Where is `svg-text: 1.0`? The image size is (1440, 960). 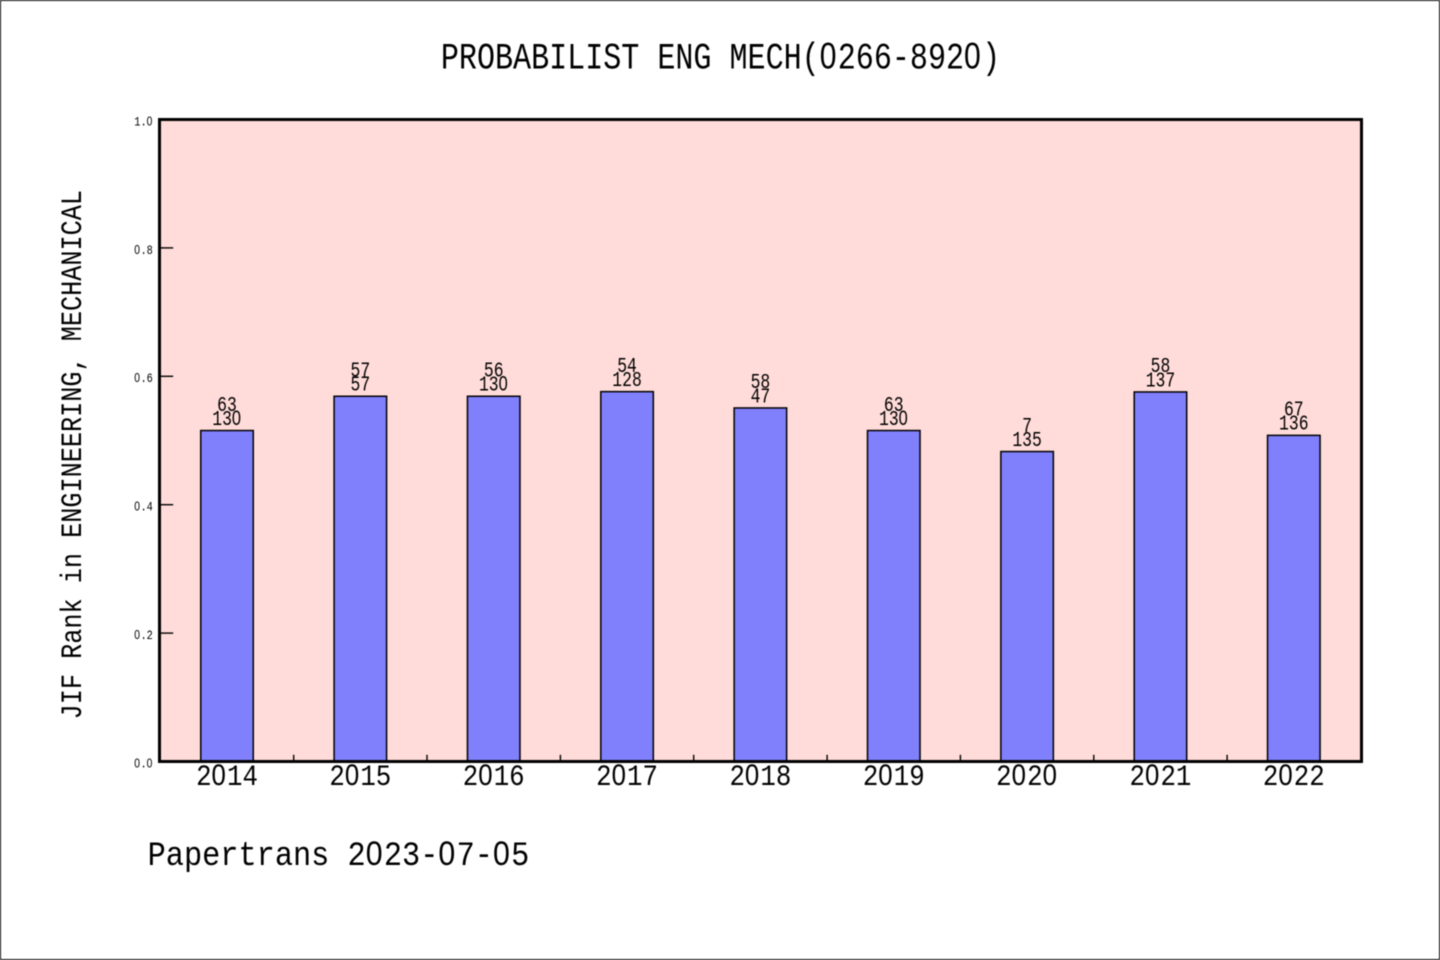
svg-text: 1.0 is located at coordinates (143, 122).